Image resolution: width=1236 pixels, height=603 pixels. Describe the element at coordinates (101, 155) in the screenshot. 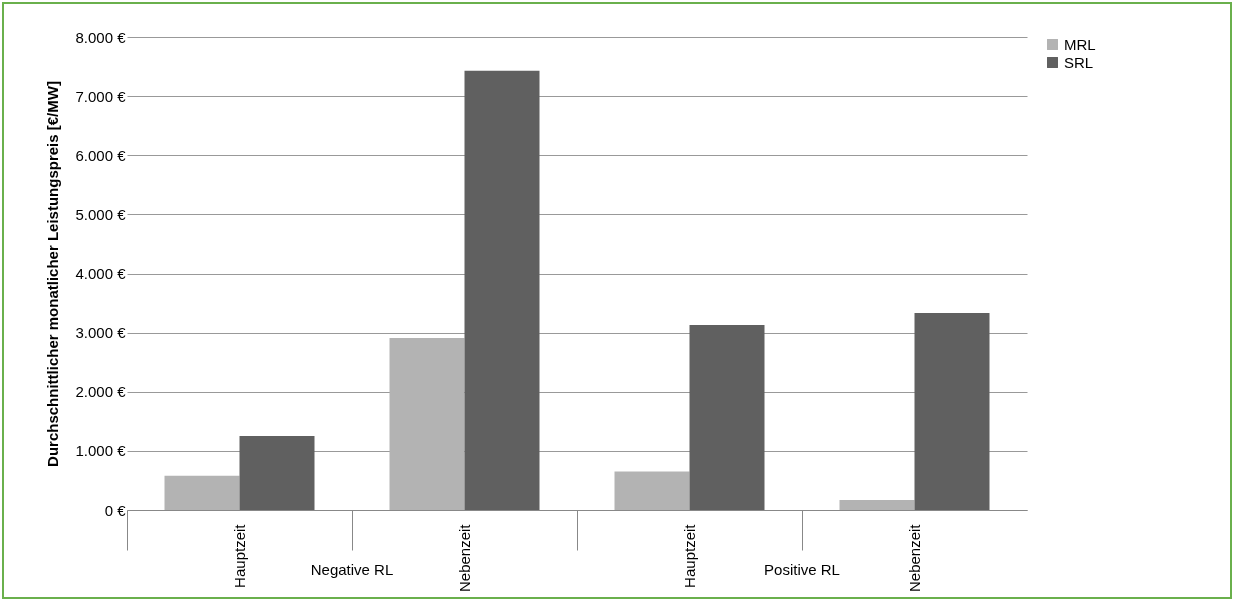

I see `y-tick-label: 6.000 €` at that location.